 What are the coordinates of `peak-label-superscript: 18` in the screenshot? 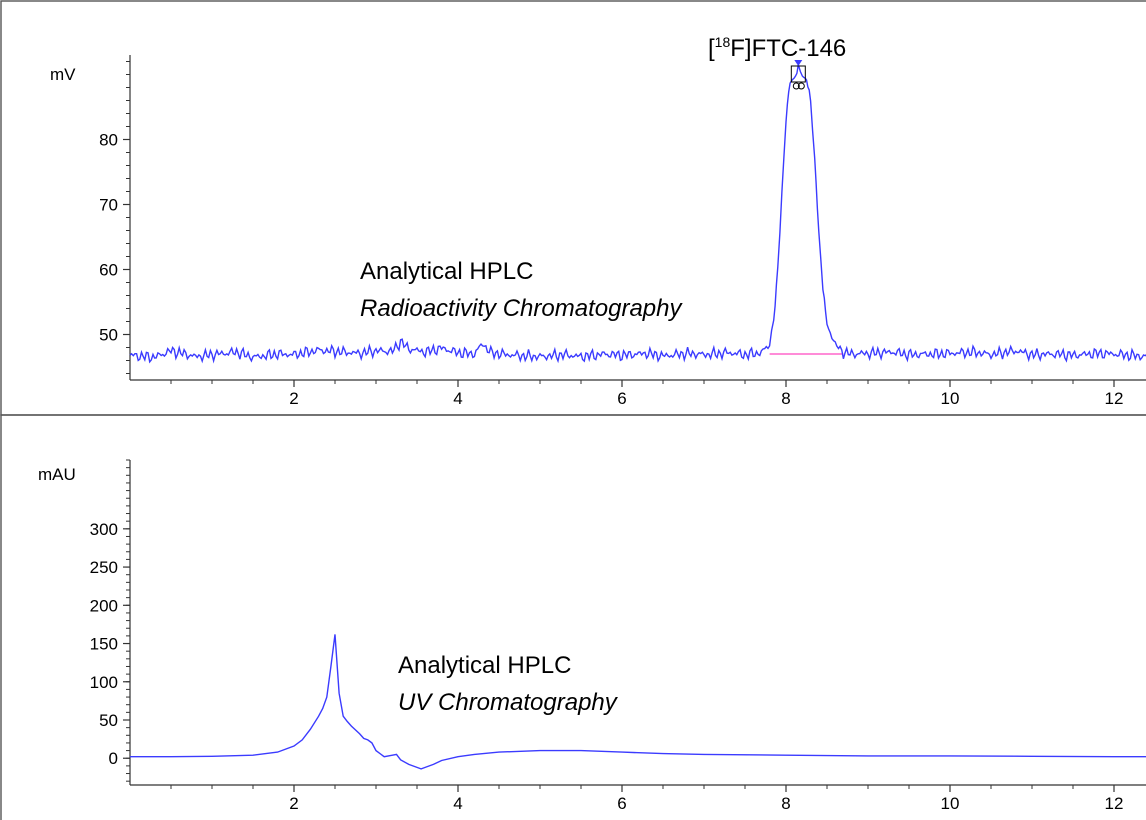 It's located at (723, 42).